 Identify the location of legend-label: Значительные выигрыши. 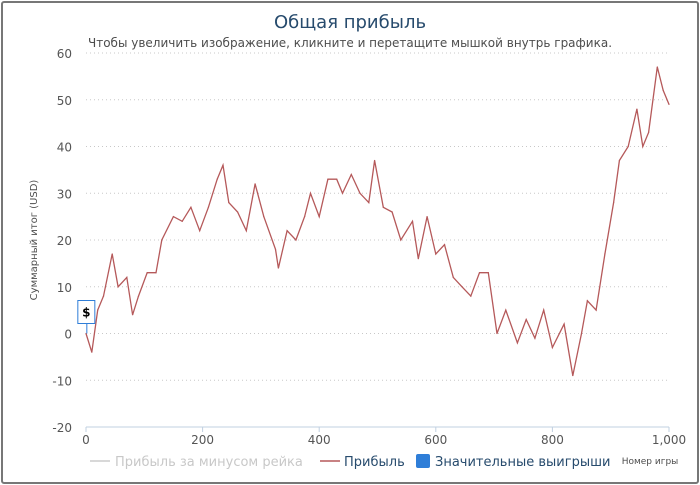
(522, 462).